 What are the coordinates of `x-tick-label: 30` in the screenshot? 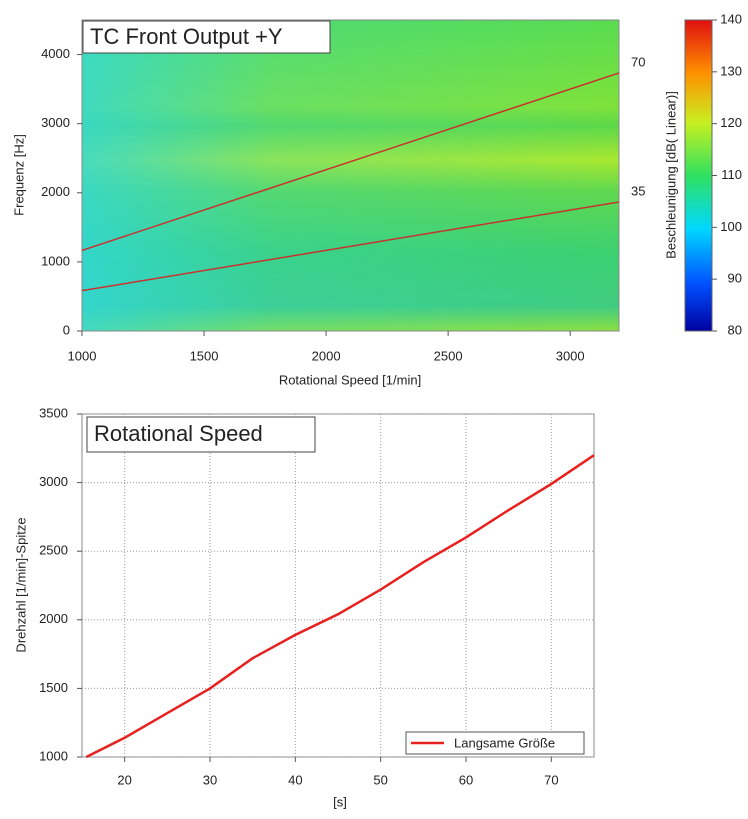 It's located at (210, 779).